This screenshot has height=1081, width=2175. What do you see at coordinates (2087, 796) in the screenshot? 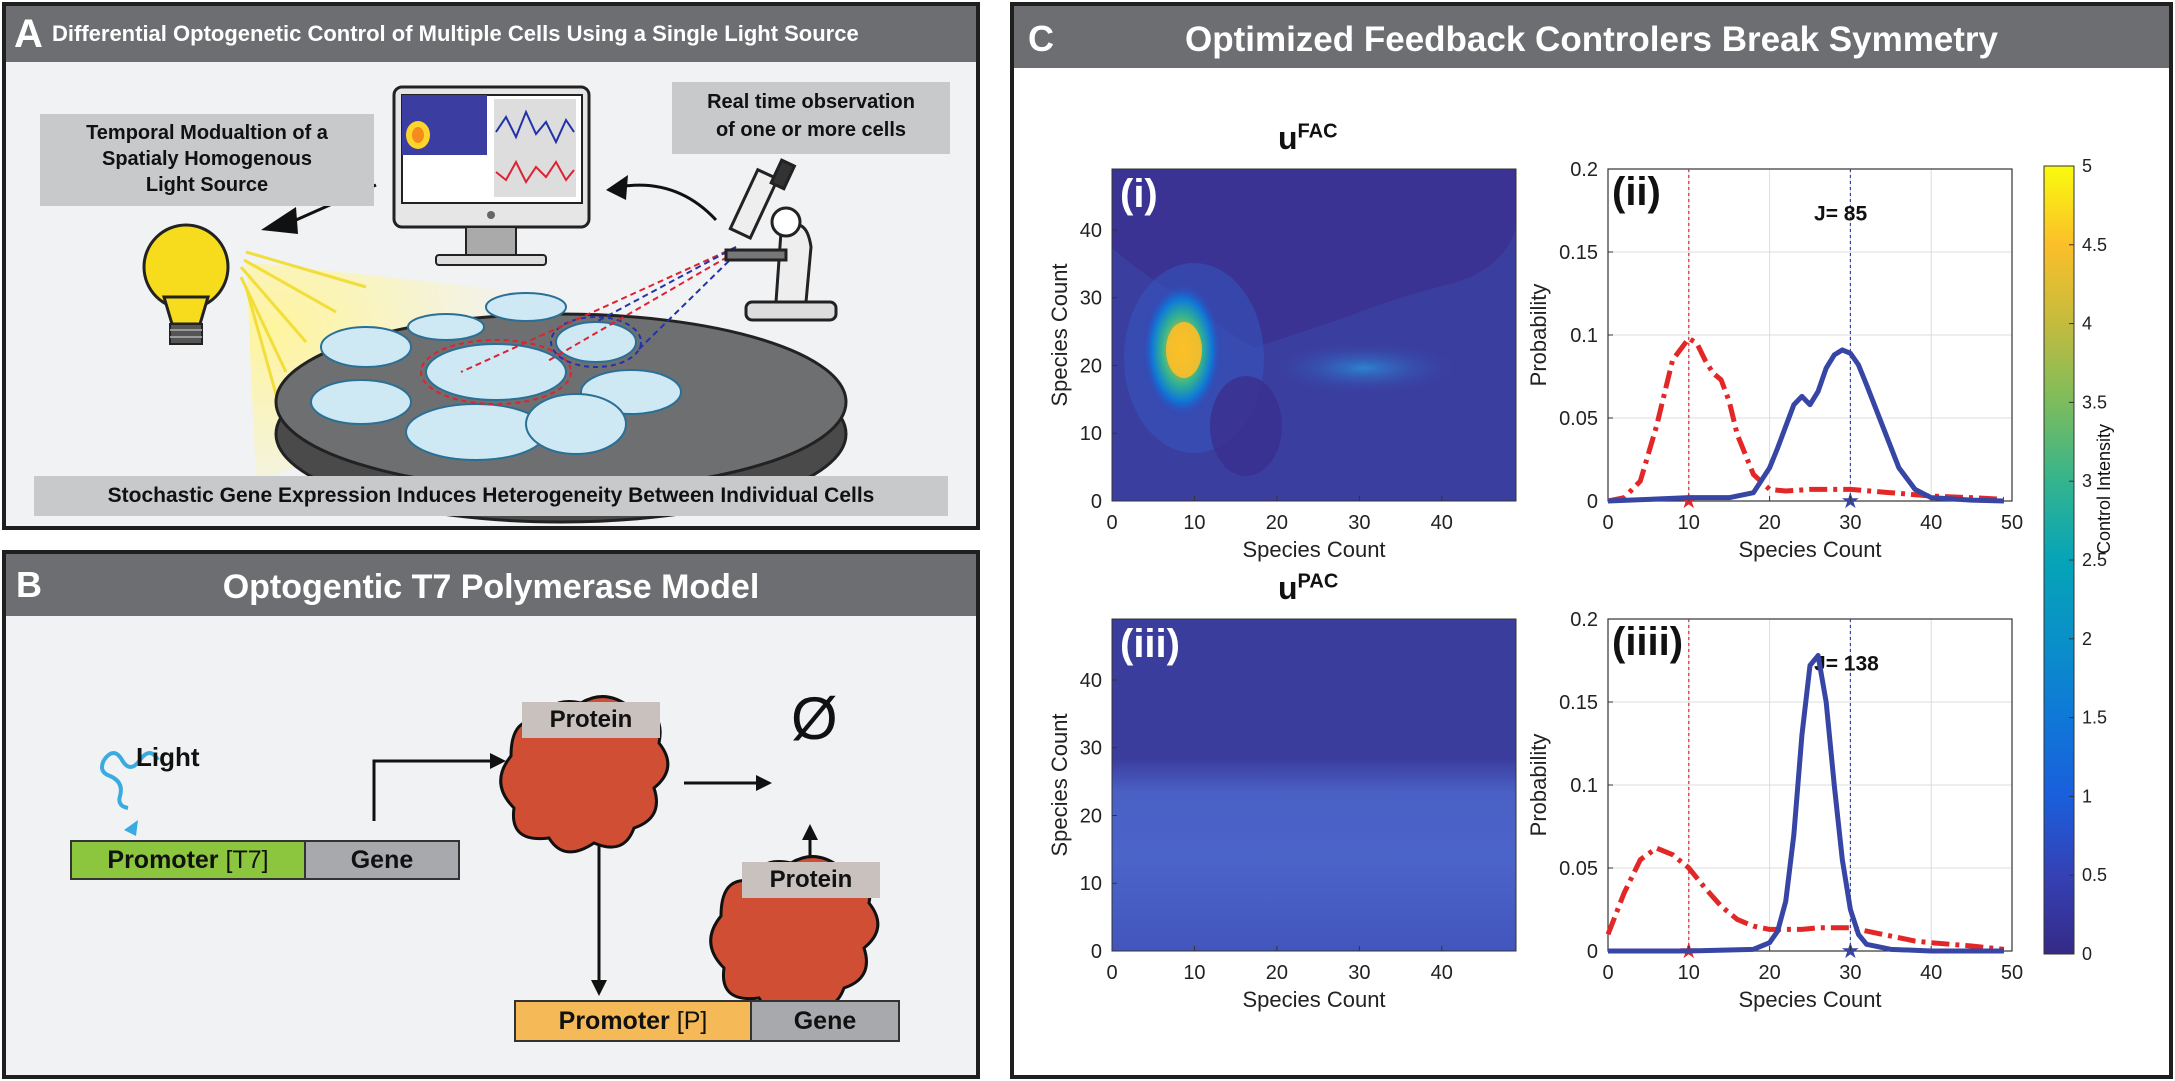
I see `colorbar-tick-label: 1` at bounding box center [2087, 796].